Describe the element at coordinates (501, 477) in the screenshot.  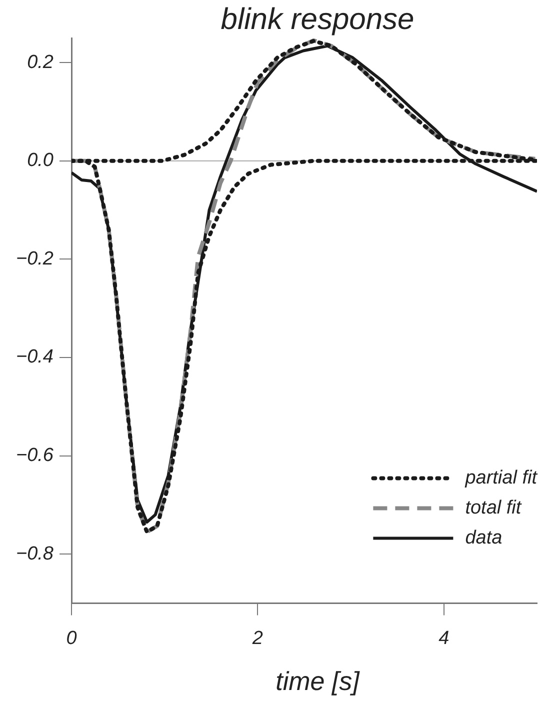
I see `legend-label: partial fit` at that location.